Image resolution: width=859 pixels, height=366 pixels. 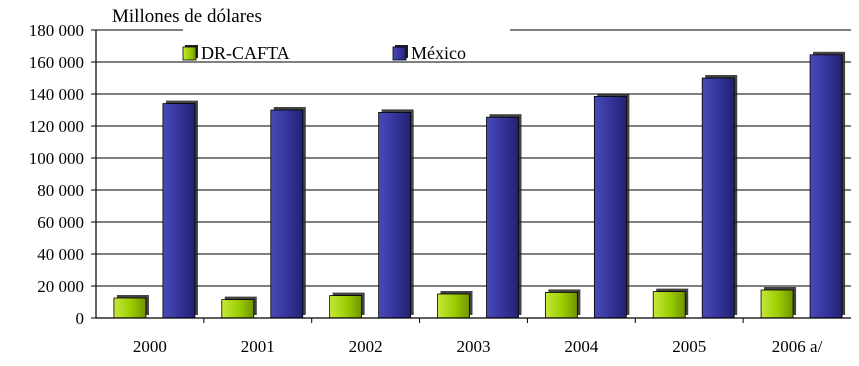 What do you see at coordinates (60, 254) in the screenshot?
I see `y-tick-label: 40 000` at bounding box center [60, 254].